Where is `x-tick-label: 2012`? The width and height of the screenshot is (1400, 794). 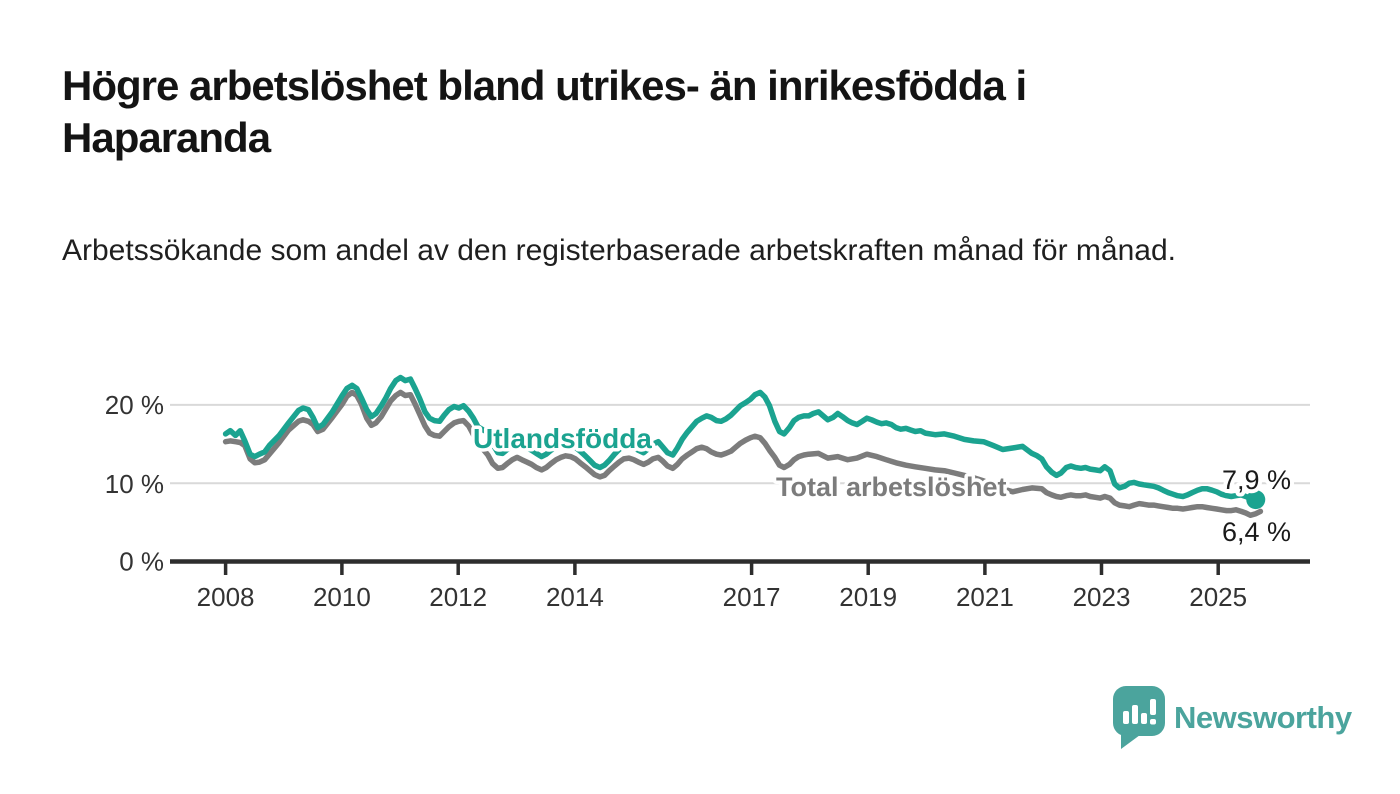
x-tick-label: 2012 is located at coordinates (458, 597).